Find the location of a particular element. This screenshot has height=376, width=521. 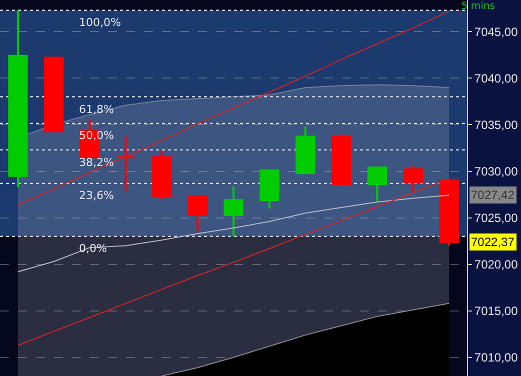

y-tick-label: 7015,00 is located at coordinates (496, 311).